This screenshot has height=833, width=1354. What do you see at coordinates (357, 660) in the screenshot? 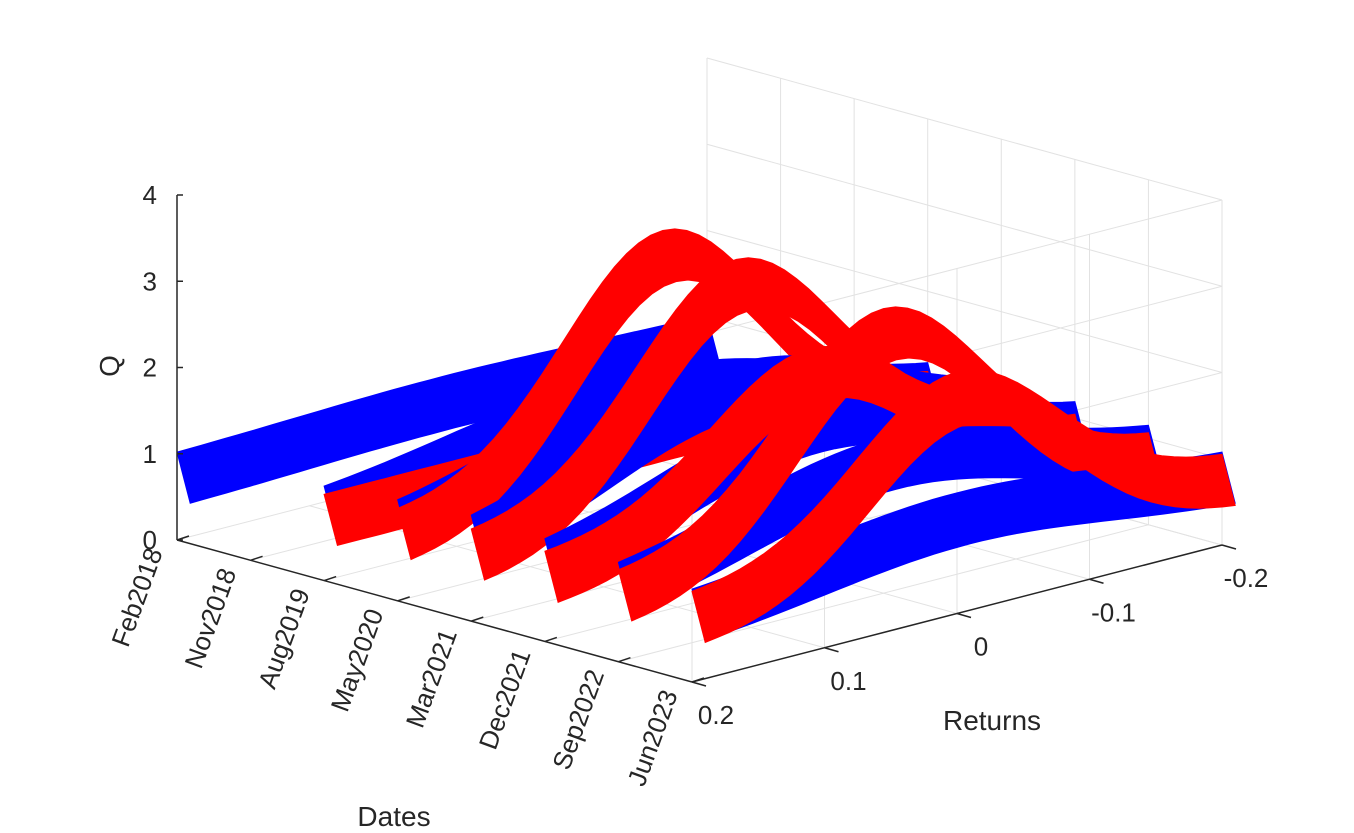
I see `x-tick-label: May2020` at bounding box center [357, 660].